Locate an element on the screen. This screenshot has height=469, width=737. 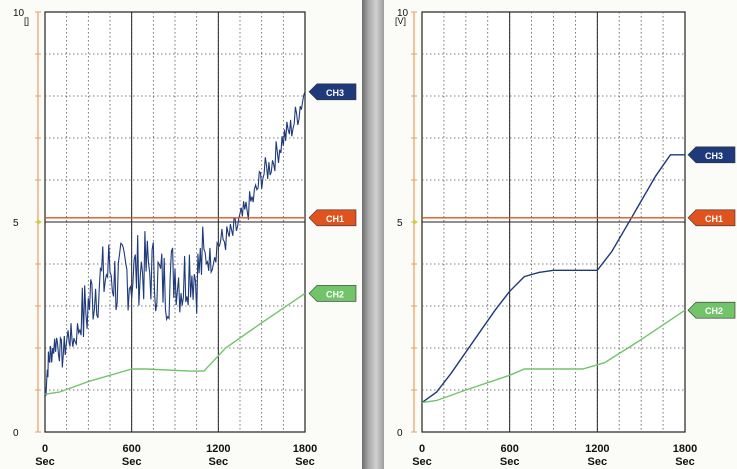
panel-divider is located at coordinates (373, 234).